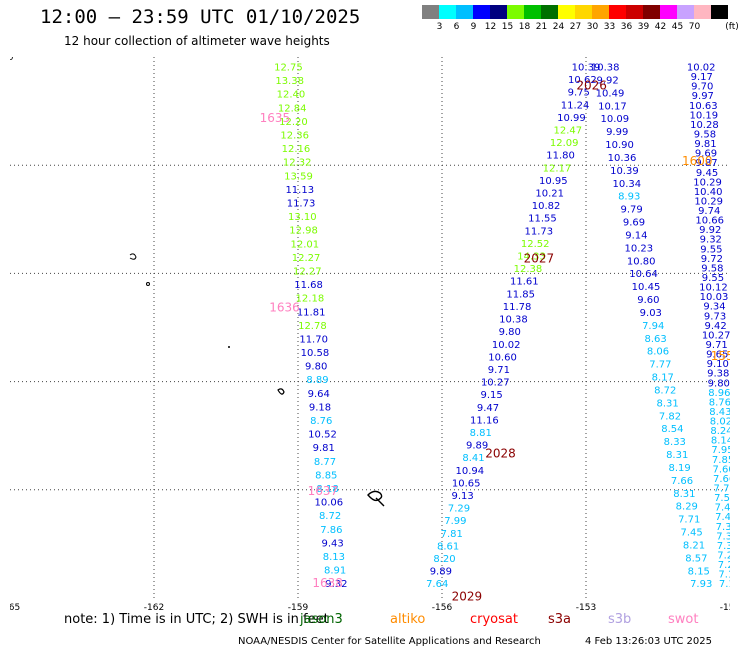  What do you see at coordinates (492, 395) in the screenshot?
I see `wave-height-value: 9.15` at bounding box center [492, 395].